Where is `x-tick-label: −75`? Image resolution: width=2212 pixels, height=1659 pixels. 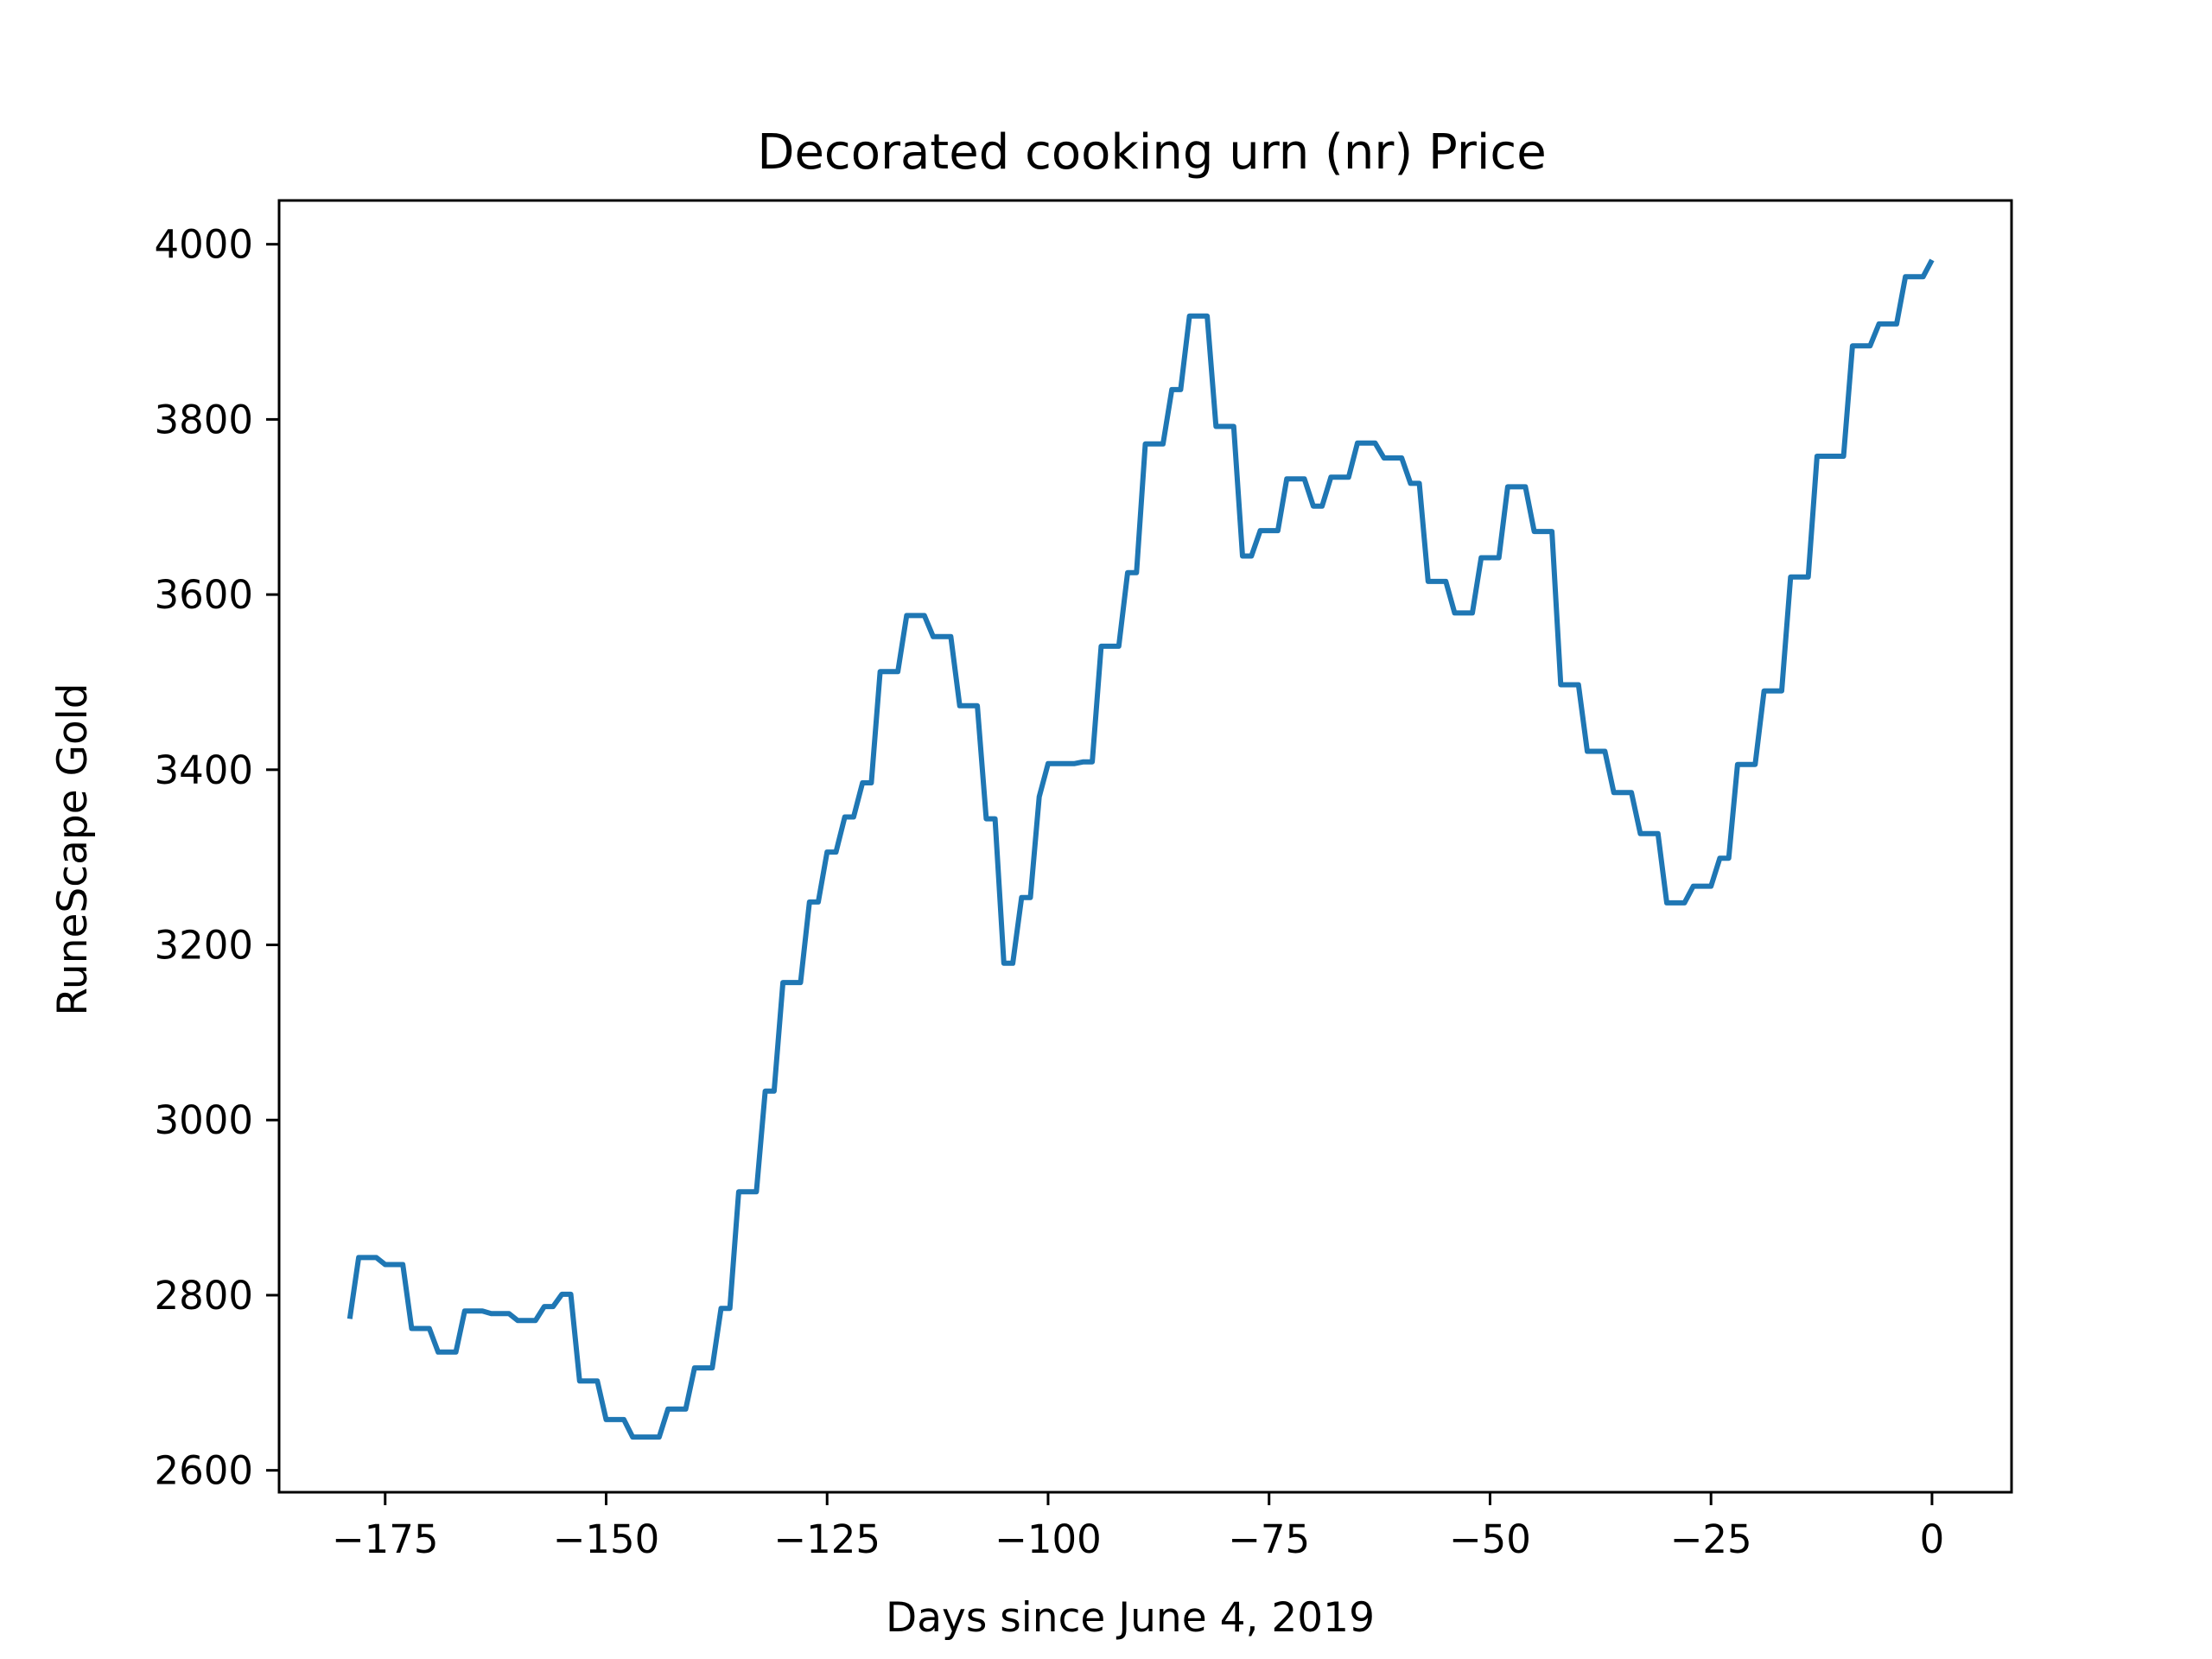 x-tick-label: −75 is located at coordinates (1269, 1539).